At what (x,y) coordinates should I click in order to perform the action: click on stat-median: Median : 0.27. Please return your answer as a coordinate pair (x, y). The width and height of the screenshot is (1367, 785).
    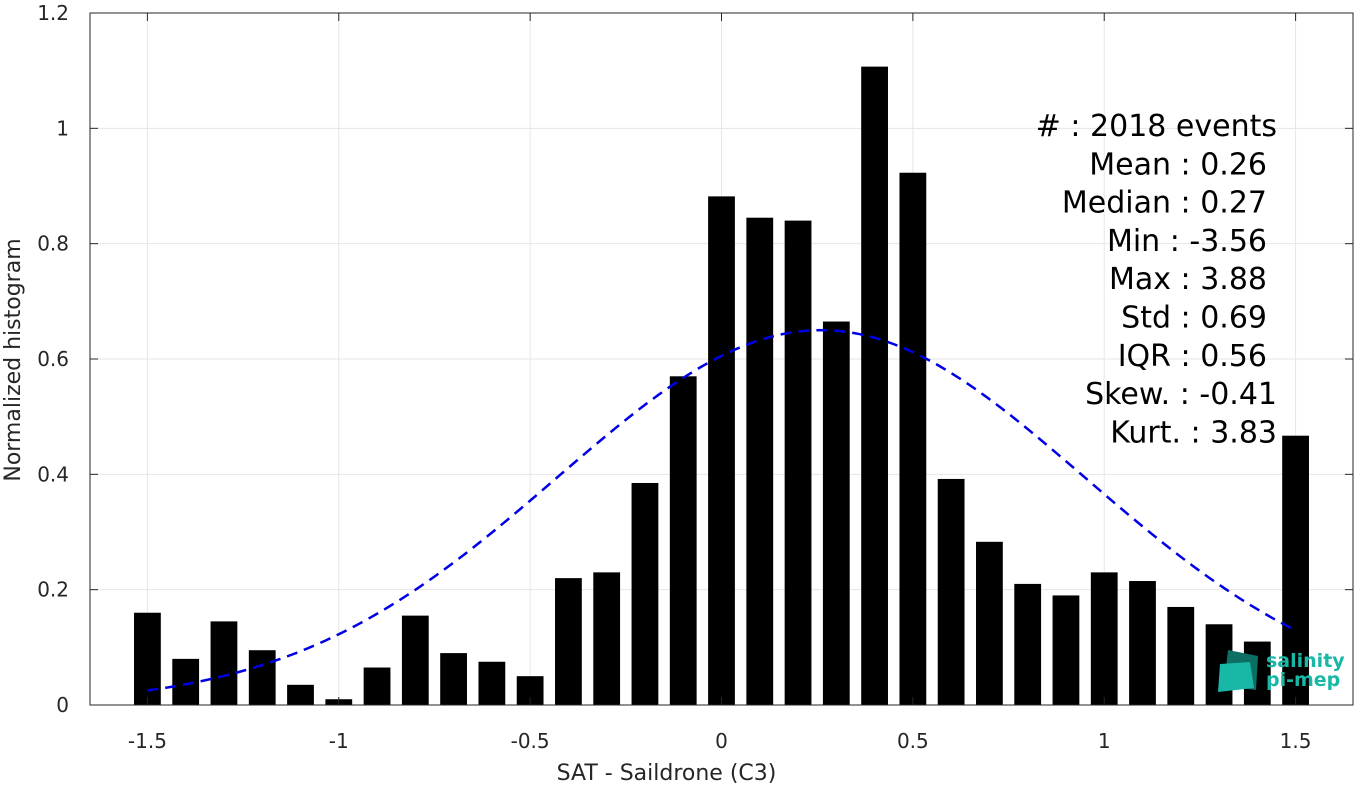
    Looking at the image, I should click on (1164, 203).